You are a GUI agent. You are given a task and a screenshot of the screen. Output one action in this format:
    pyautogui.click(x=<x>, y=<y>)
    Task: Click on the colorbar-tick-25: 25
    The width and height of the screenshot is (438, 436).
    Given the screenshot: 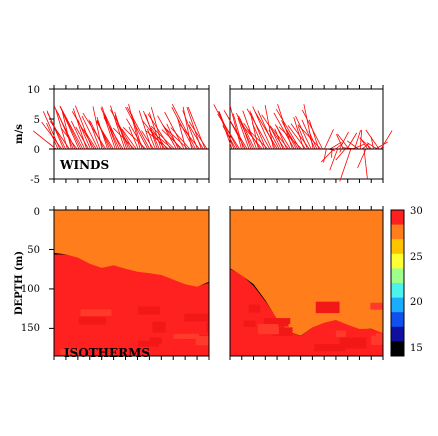 What is the action you would take?
    pyautogui.click(x=416, y=257)
    